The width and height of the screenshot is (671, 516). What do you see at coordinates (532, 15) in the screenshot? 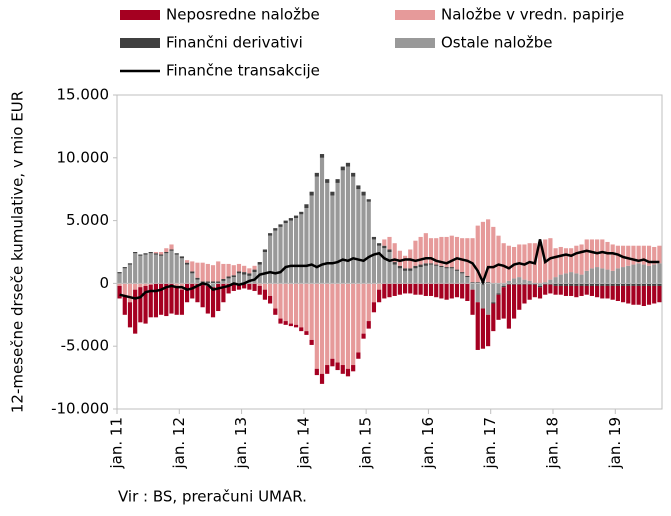
I see `legend-label: Naložbe v vredn. papirje` at bounding box center [532, 15].